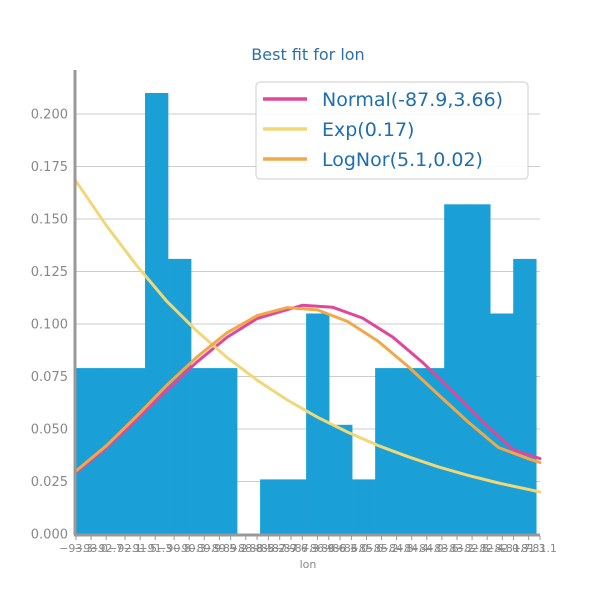 The height and width of the screenshot is (600, 600). What do you see at coordinates (106, 548) in the screenshot?
I see `x-tick-label: −92.7` at bounding box center [106, 548].